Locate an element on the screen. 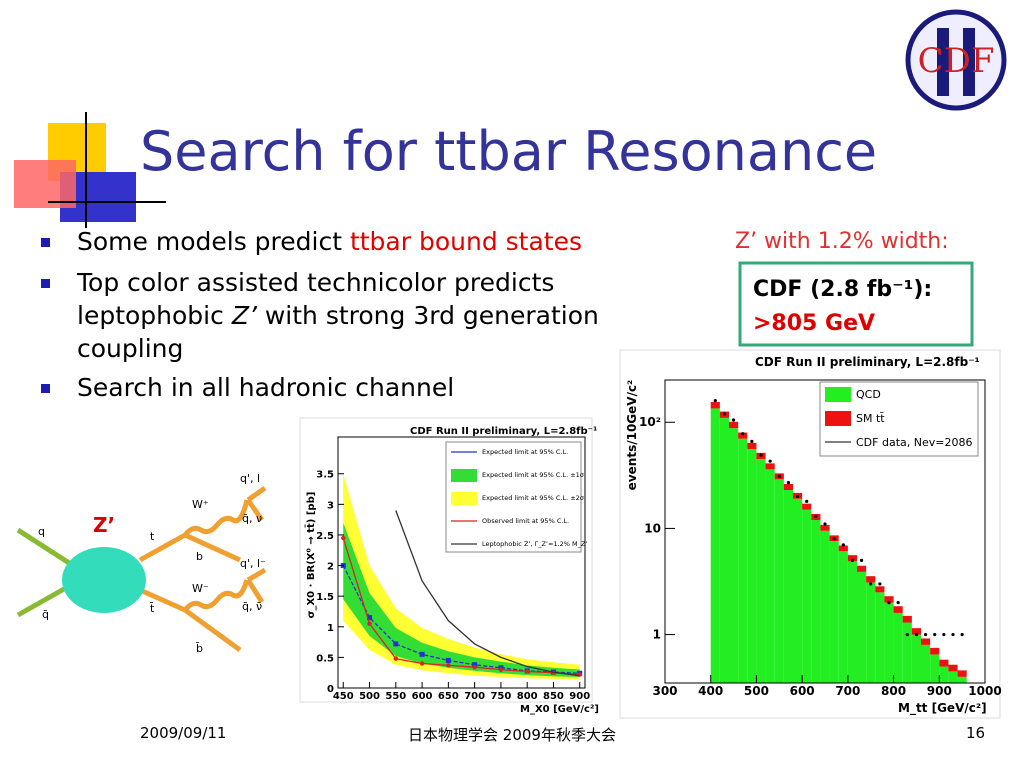 The width and height of the screenshot is (1024, 768). legend-label: Expected limit at 95% C.L. ±2σ is located at coordinates (533, 498).